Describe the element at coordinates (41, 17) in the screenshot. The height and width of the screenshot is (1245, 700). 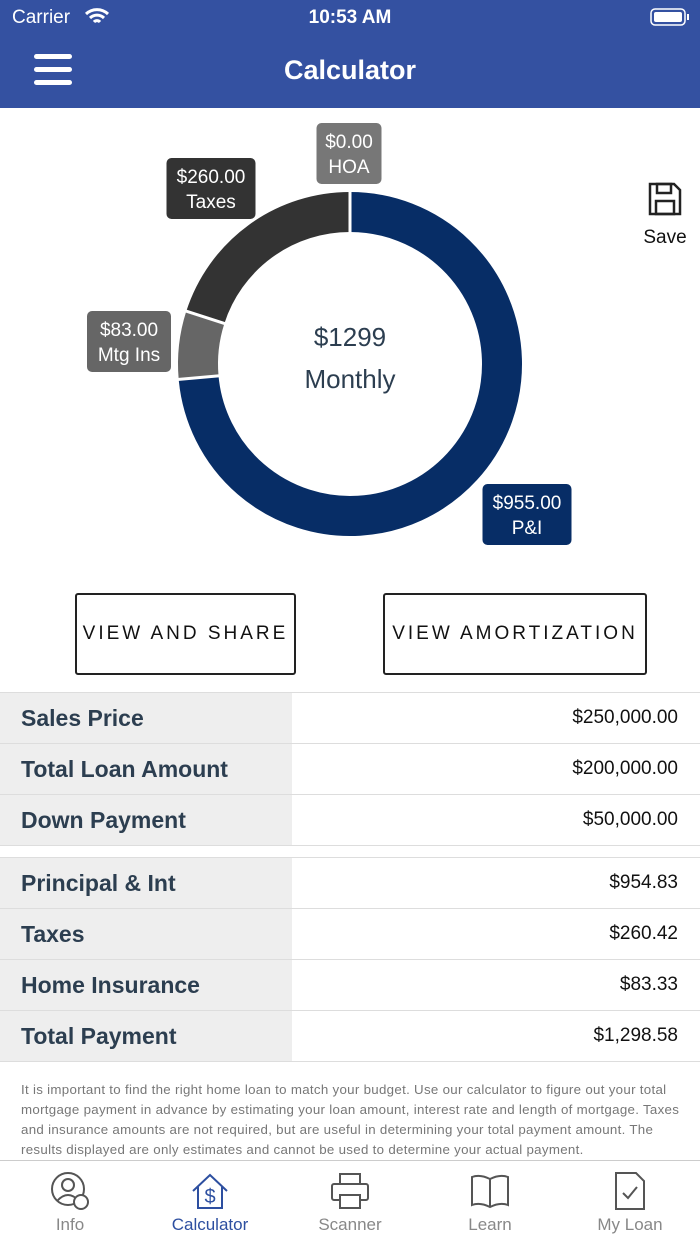
I see `carrier: Carrier` at that location.